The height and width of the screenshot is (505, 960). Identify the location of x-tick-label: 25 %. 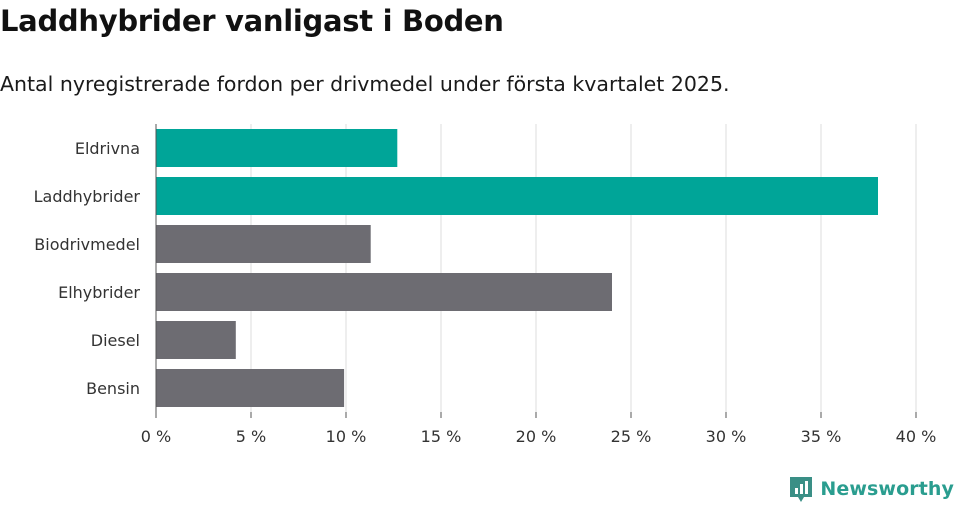
(631, 436).